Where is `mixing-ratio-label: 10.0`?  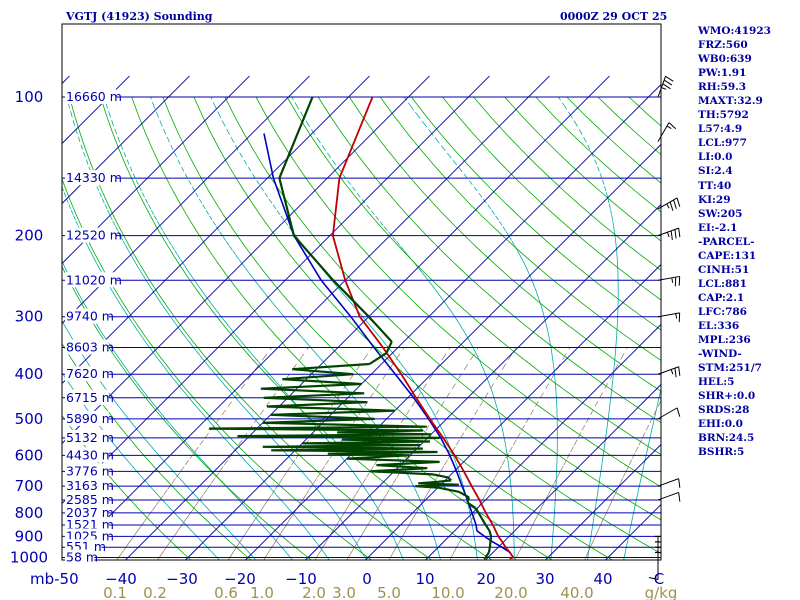
mixing-ratio-label: 10.0 is located at coordinates (447, 592).